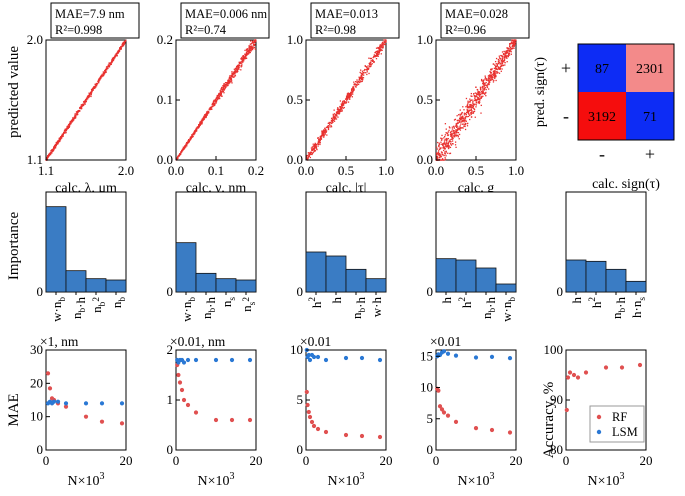  What do you see at coordinates (386, 460) in the screenshot?
I see `x-tick-label: 20` at bounding box center [386, 460].